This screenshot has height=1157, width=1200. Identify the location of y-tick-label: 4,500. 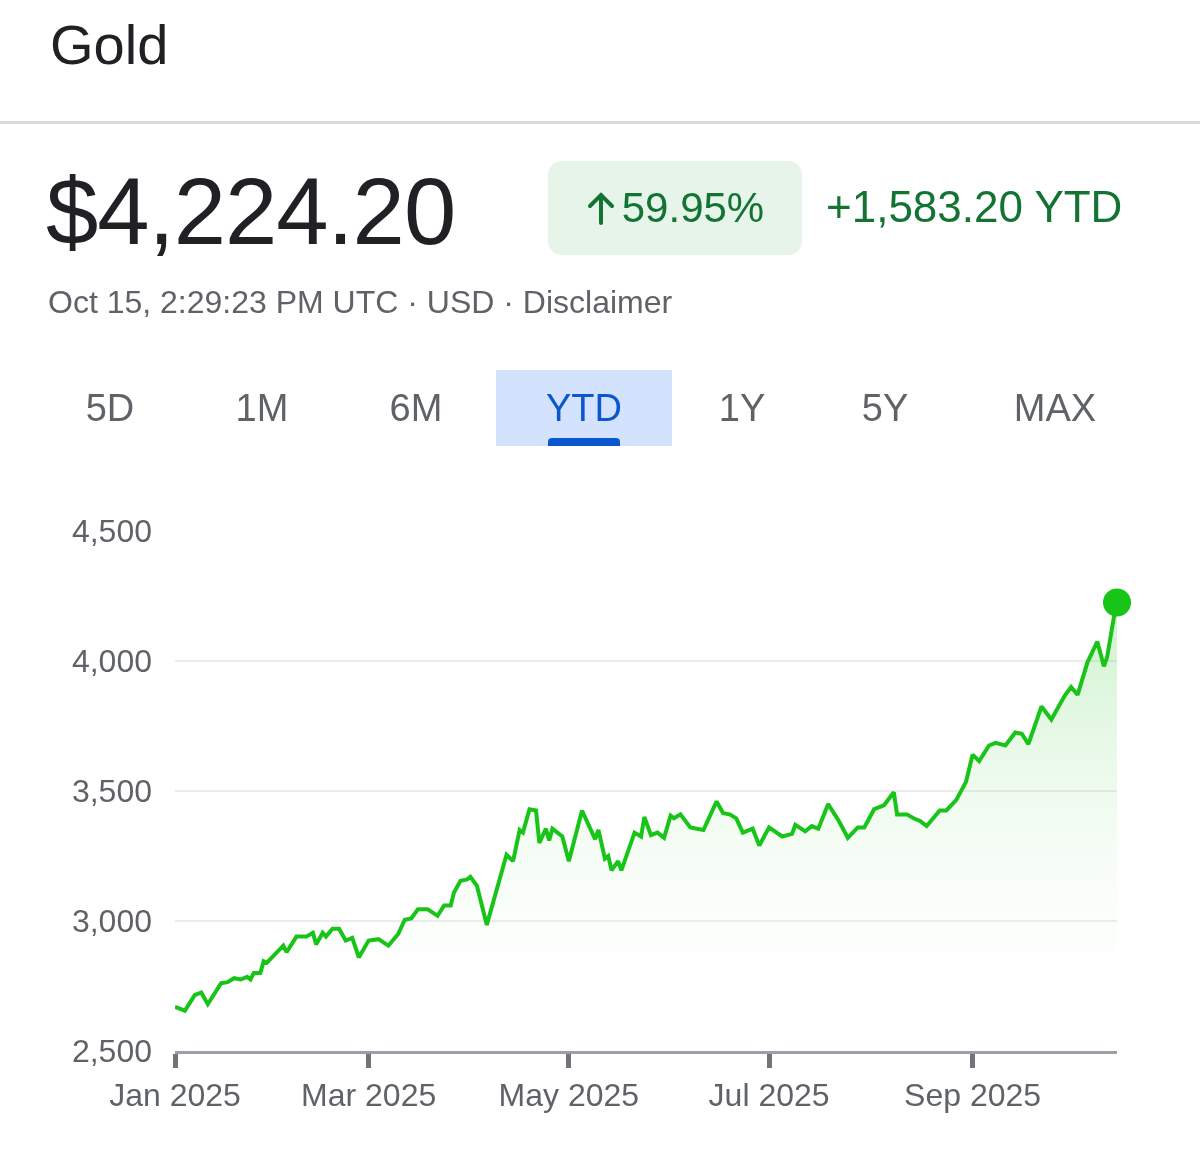
(111, 531).